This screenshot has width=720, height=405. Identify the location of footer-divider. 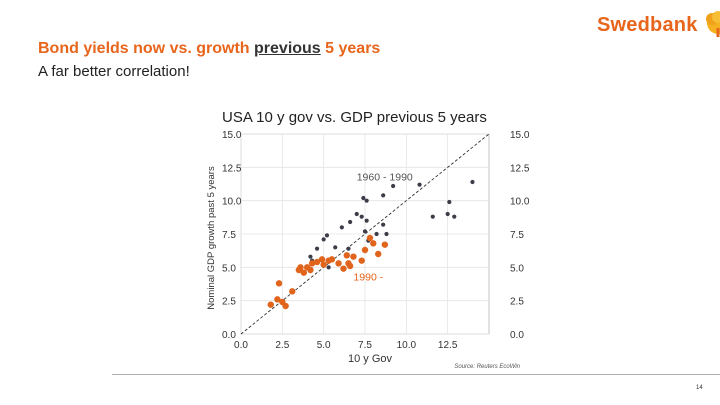
(416, 374).